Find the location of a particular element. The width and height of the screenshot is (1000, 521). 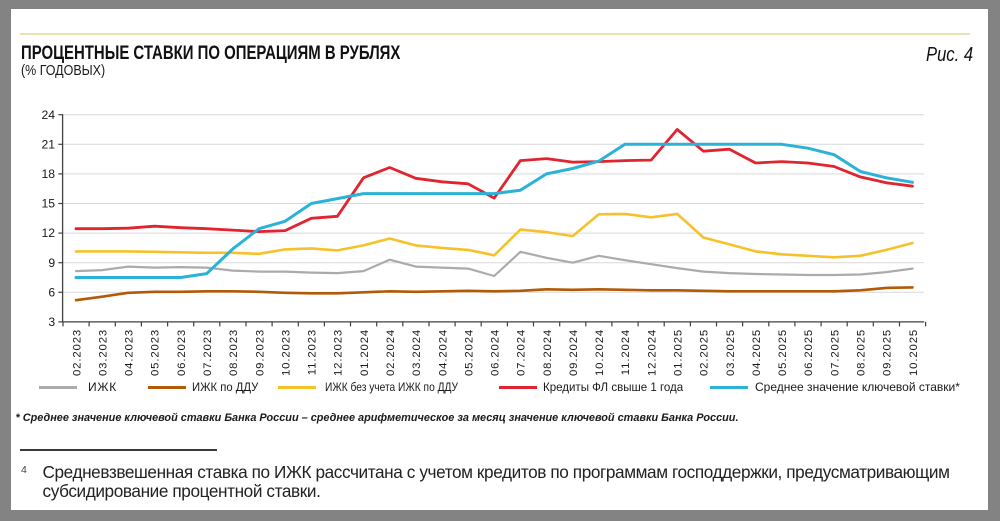

svg-text: 08.2023 is located at coordinates (234, 352).